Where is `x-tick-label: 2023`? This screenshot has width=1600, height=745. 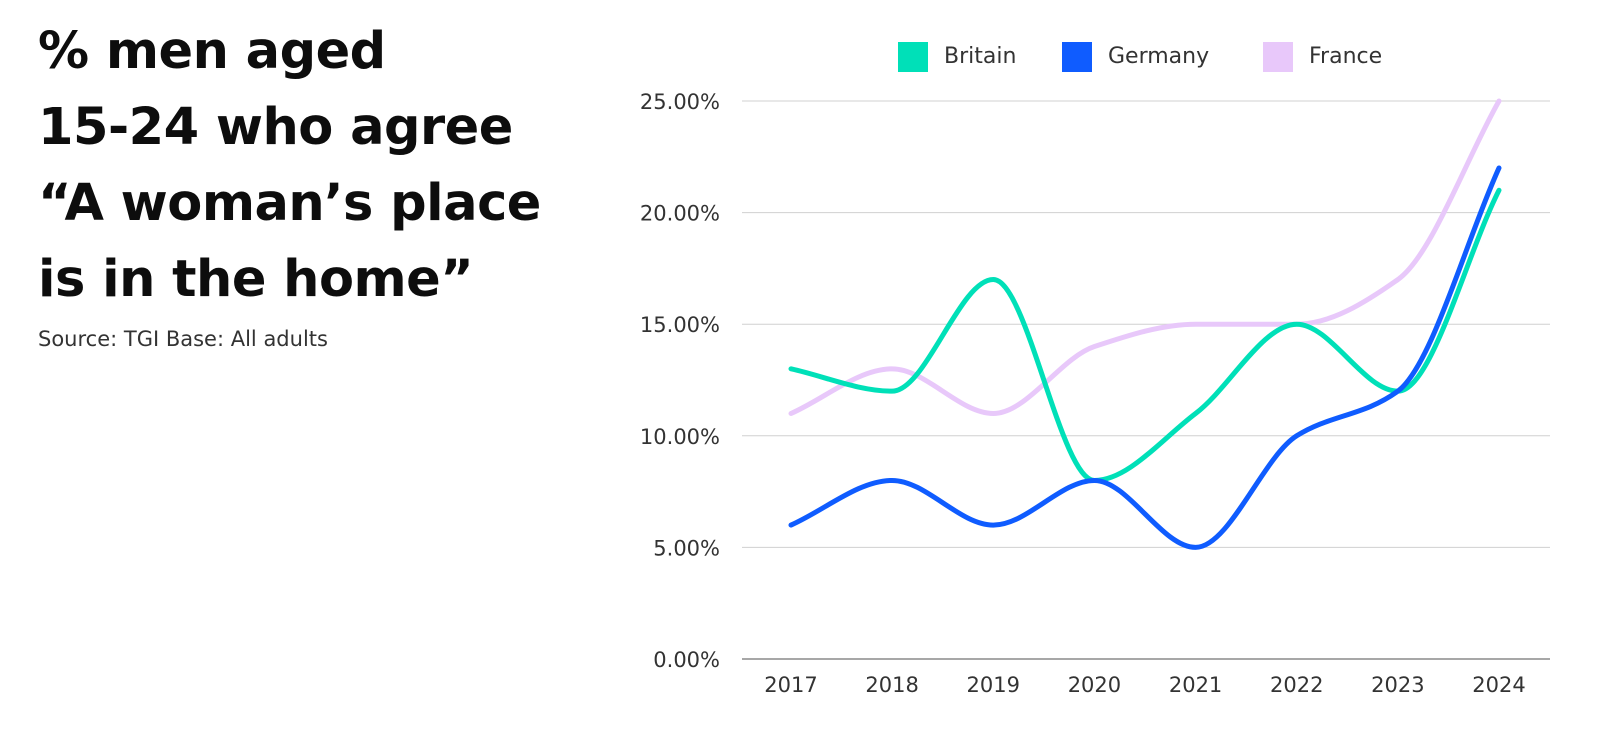
x-tick-label: 2023 is located at coordinates (1397, 685).